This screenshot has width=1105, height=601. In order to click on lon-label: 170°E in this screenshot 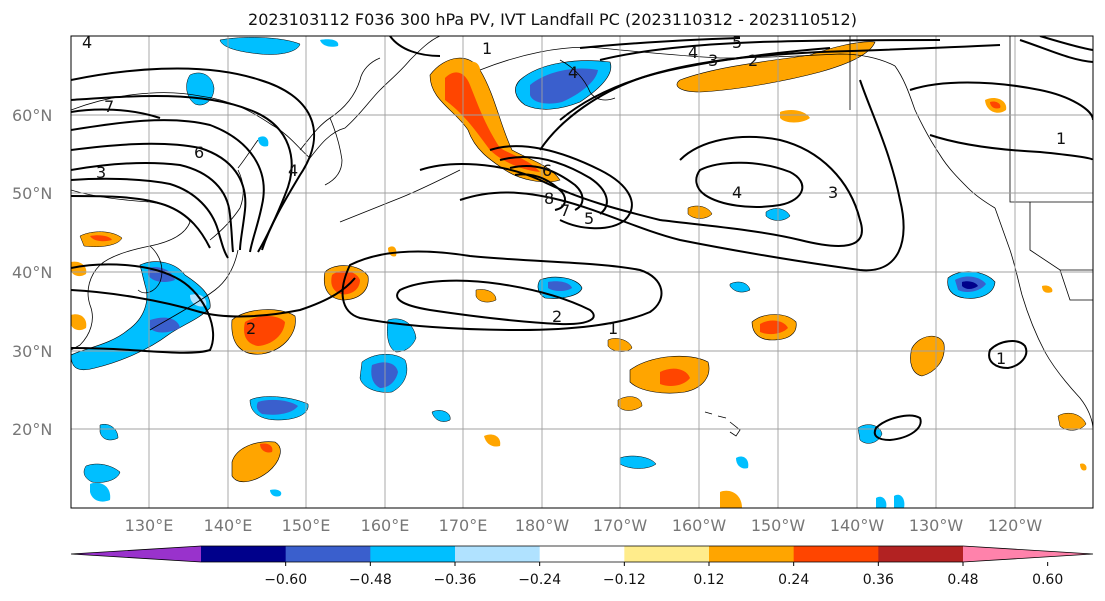, I will do `click(463, 525)`.